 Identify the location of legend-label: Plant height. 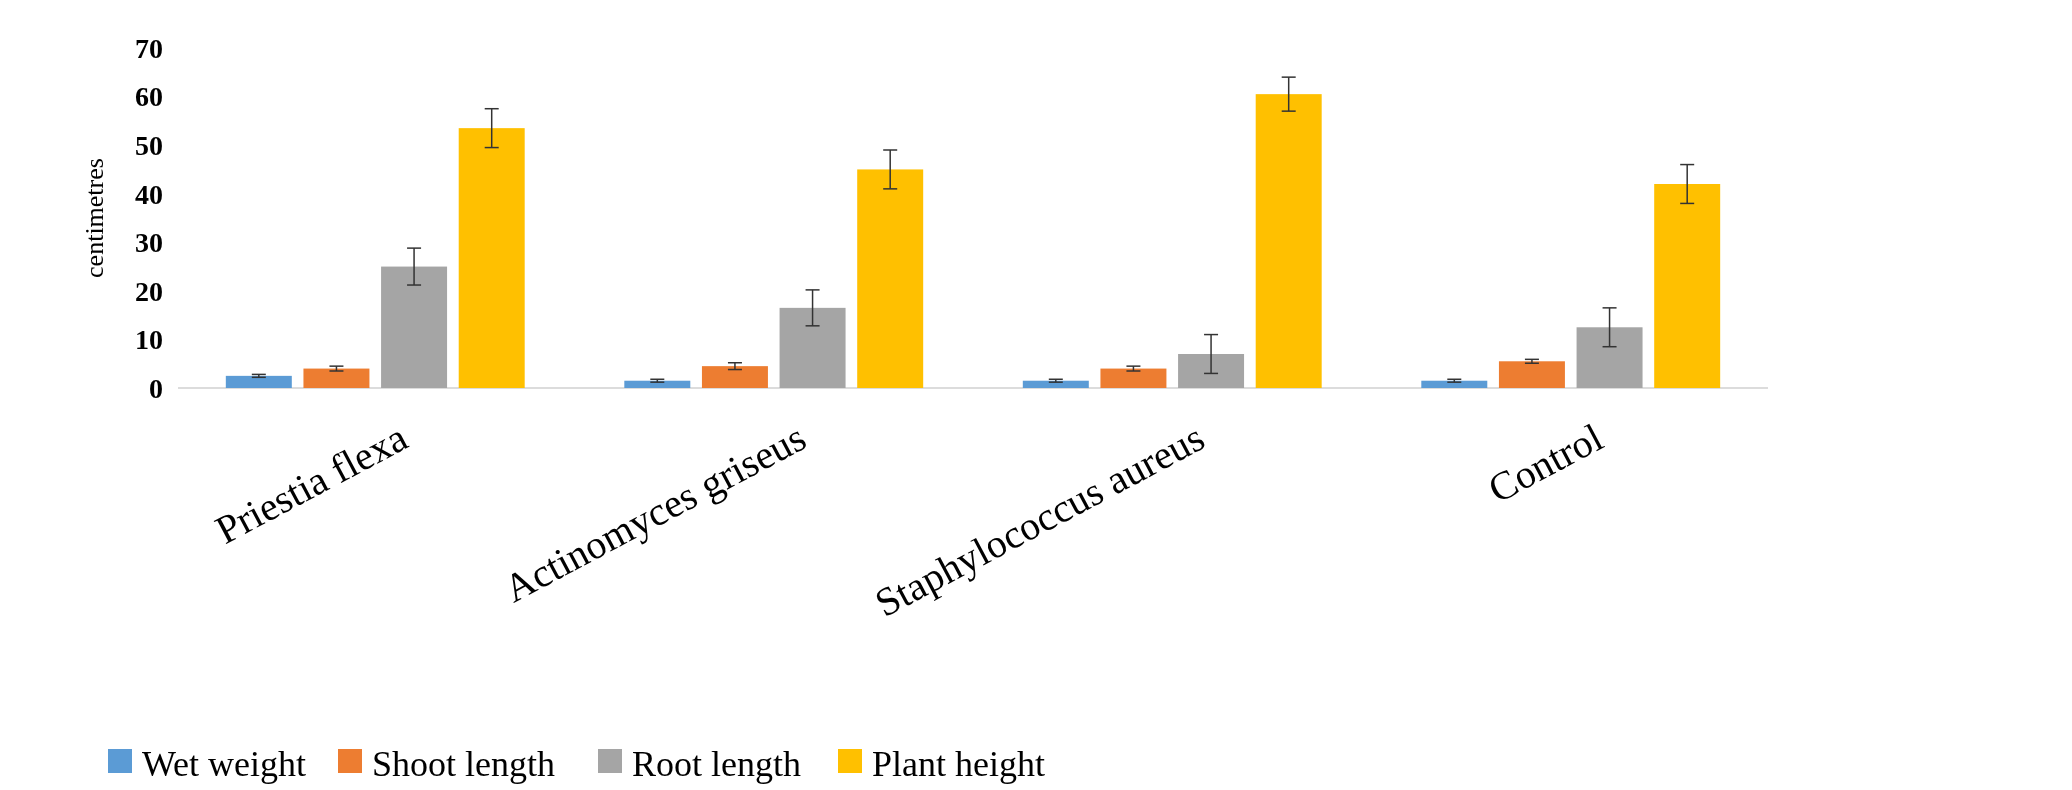
(958, 763).